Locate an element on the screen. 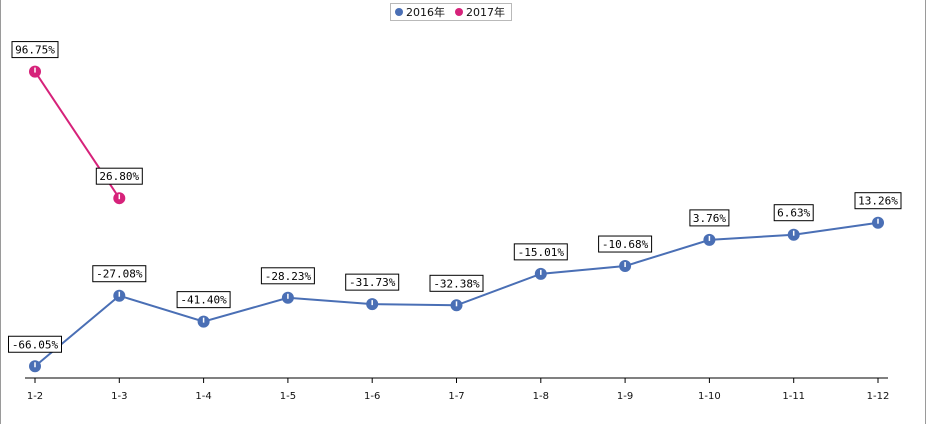 The height and width of the screenshot is (424, 927). x-tick-label: 1-5 is located at coordinates (288, 396).